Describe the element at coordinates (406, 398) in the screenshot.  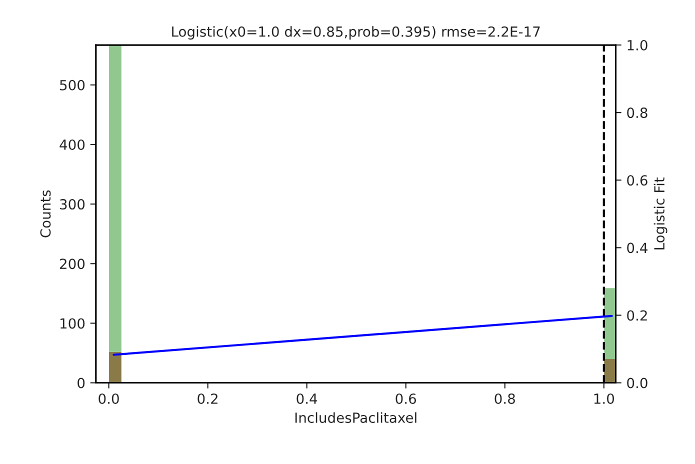
I see `x-tick-label: 0.6` at that location.